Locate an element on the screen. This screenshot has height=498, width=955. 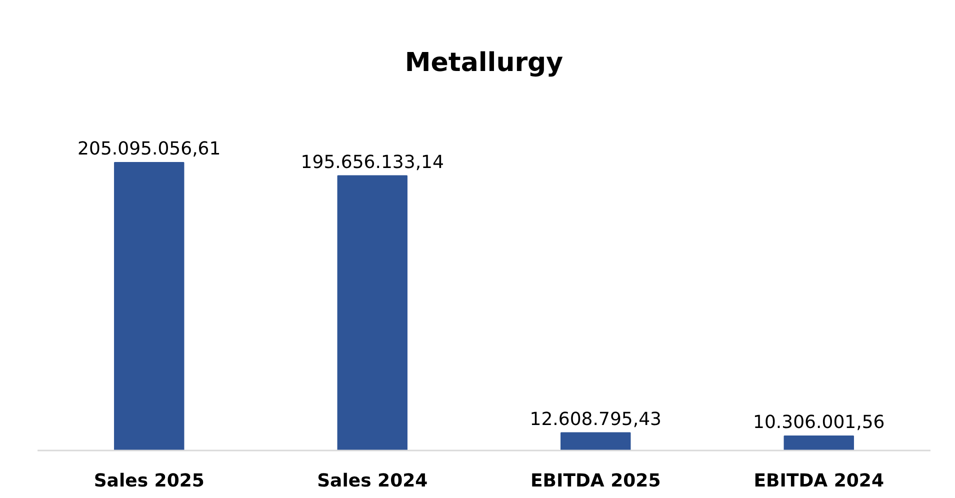
chart-title: Metallurgy is located at coordinates (484, 63).